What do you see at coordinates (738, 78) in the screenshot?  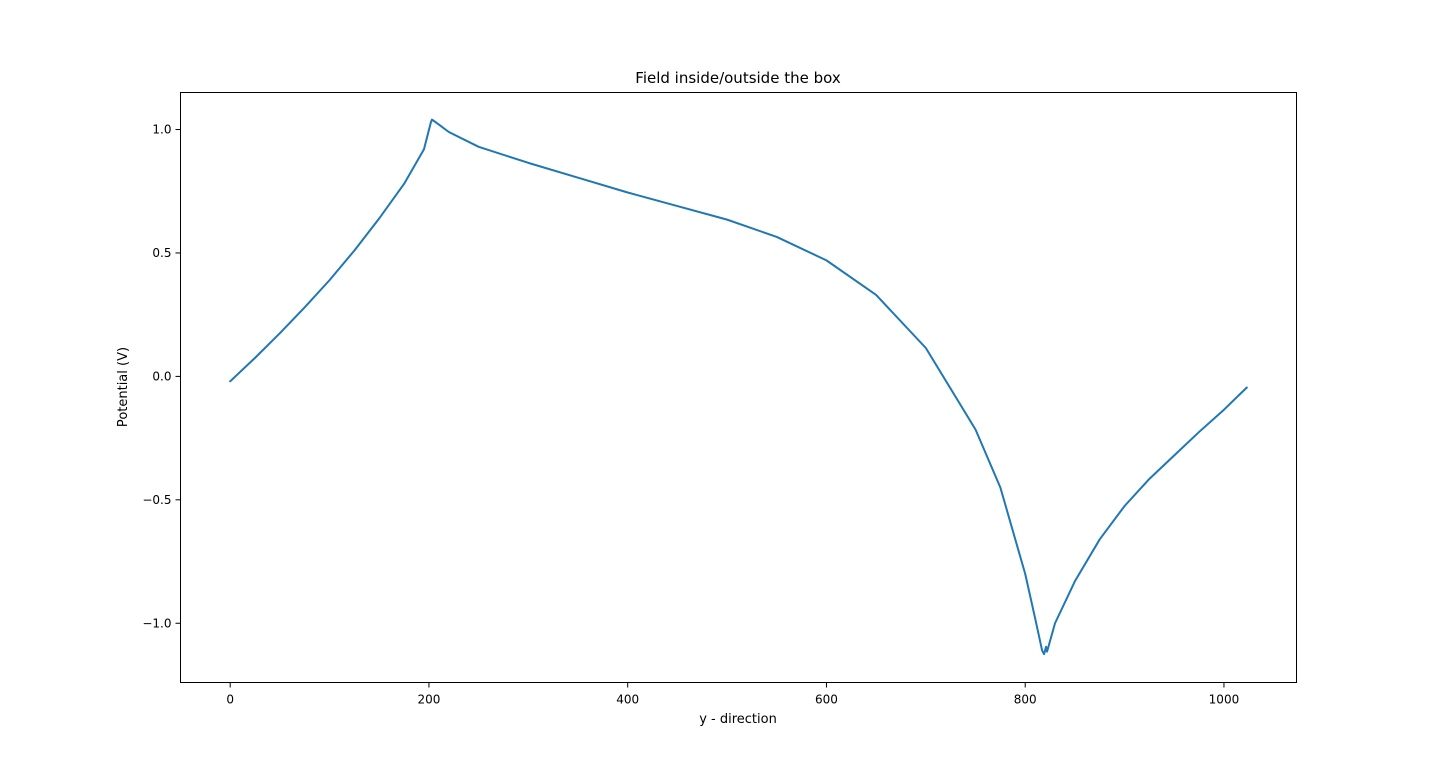 I see `chart-title: Field inside/outside the box` at bounding box center [738, 78].